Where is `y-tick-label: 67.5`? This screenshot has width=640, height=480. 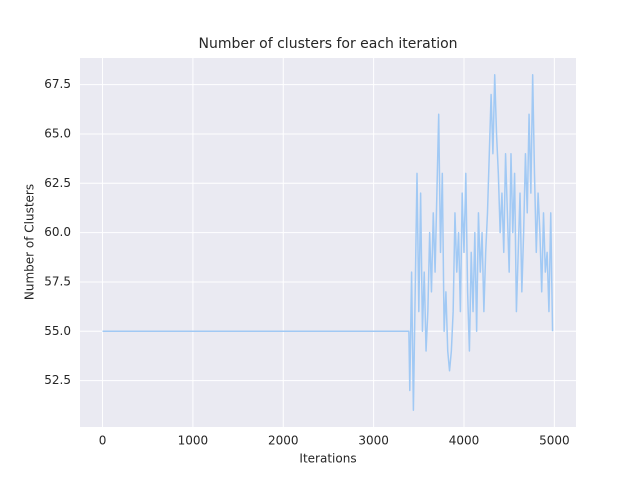 y-tick-label: 67.5 is located at coordinates (57, 84).